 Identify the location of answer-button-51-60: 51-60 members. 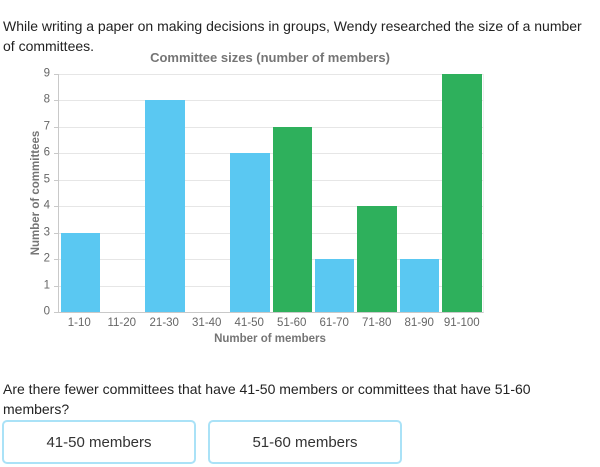
(305, 442).